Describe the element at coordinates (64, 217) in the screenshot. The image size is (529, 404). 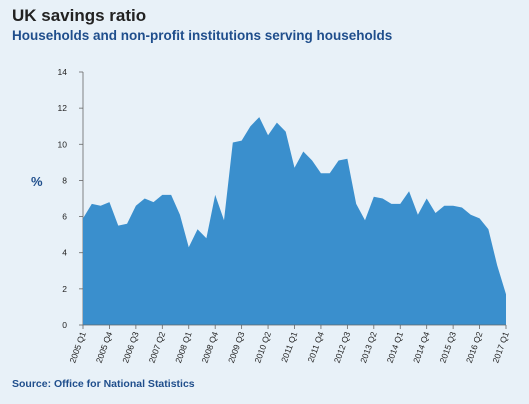
I see `y-tick-label: 6` at that location.